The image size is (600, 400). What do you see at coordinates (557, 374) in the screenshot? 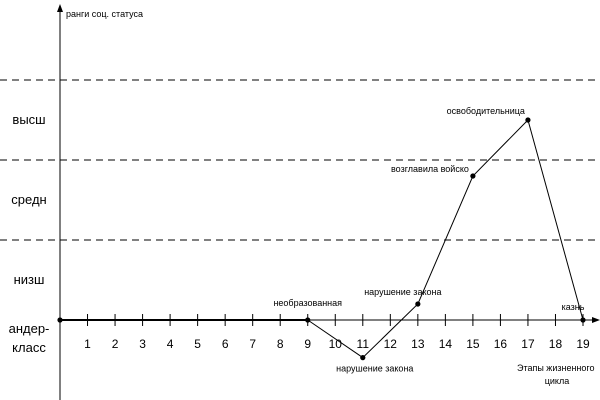
I see `x-axis-label: Этапы жизненного цикла` at bounding box center [557, 374].